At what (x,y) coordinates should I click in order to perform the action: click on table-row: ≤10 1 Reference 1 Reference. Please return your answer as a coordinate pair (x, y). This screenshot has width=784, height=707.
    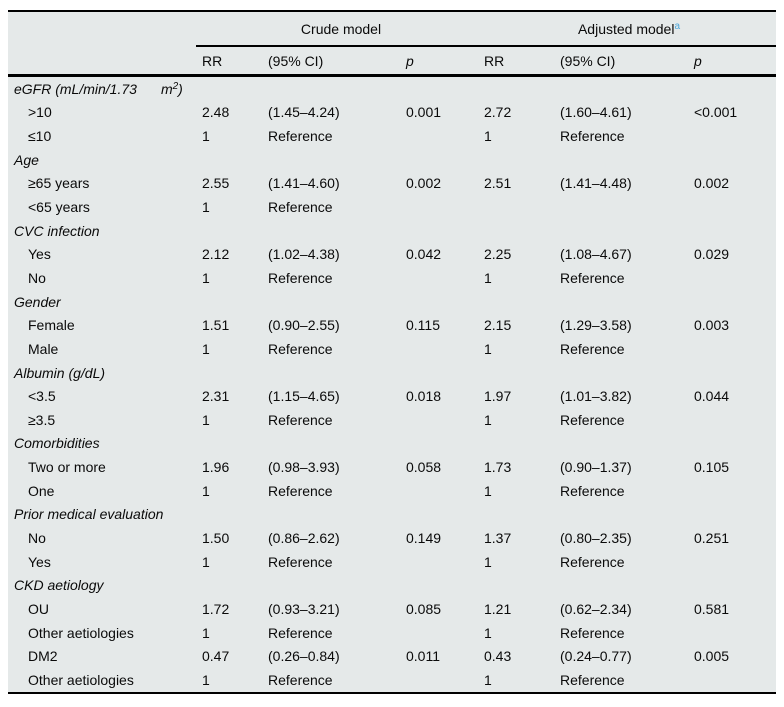
    Looking at the image, I should click on (392, 136).